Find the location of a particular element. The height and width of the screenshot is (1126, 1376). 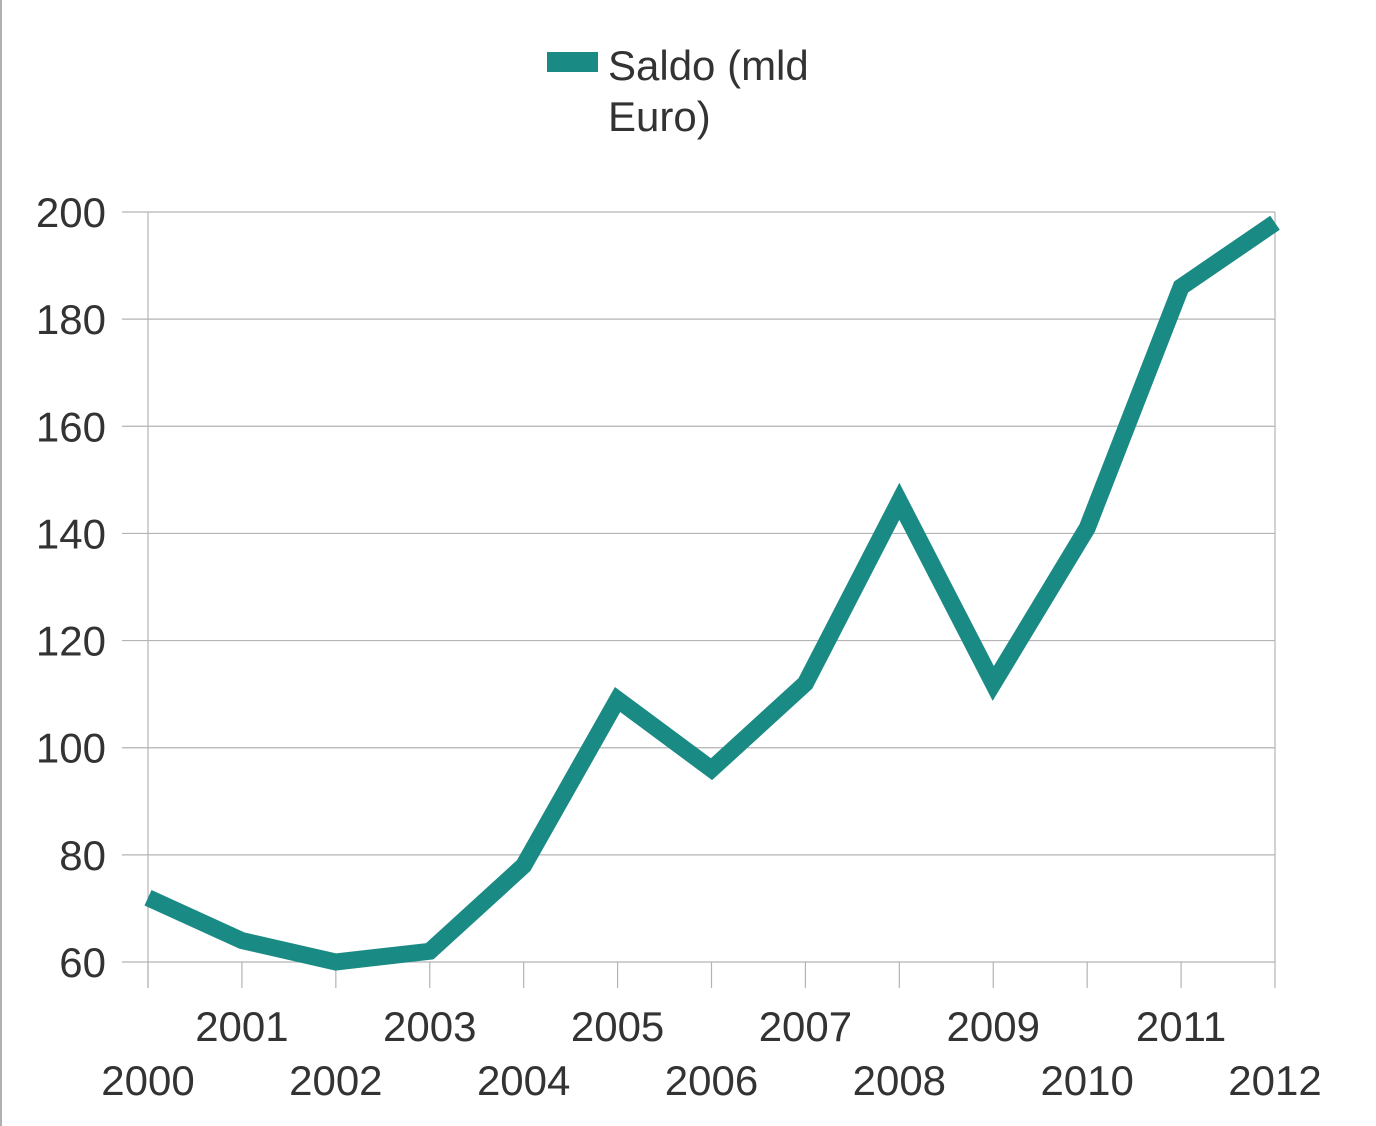

y-tick-label-60: 60 is located at coordinates (82, 962).